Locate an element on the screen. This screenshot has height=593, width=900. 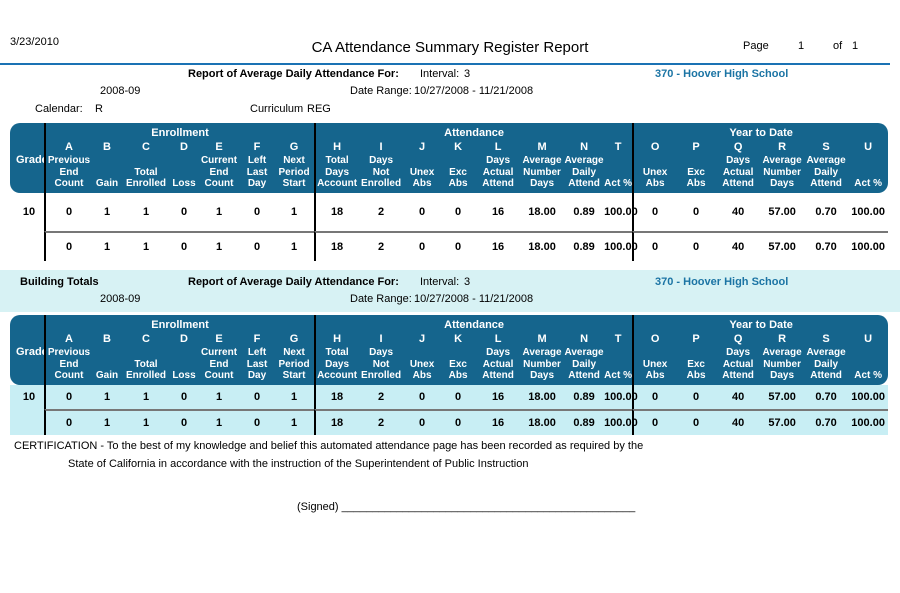
column-label-F: Left Last Day is located at coordinates (257, 366).